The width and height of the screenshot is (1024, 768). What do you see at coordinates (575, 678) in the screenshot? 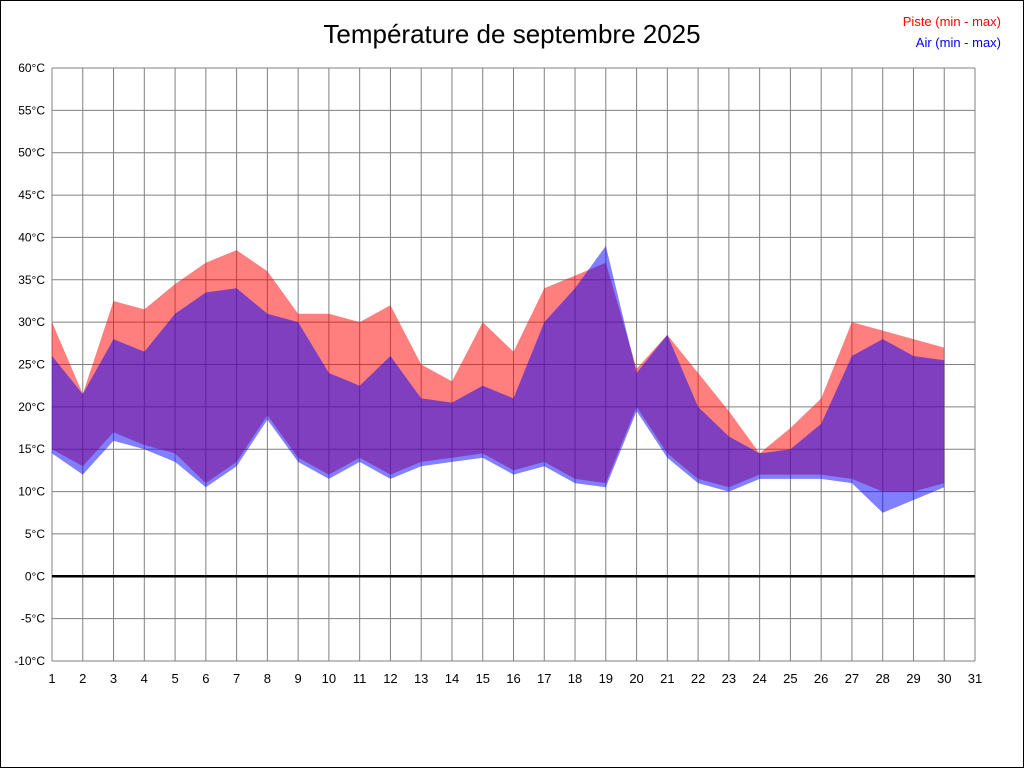
I see `x-tick-label: 18` at bounding box center [575, 678].